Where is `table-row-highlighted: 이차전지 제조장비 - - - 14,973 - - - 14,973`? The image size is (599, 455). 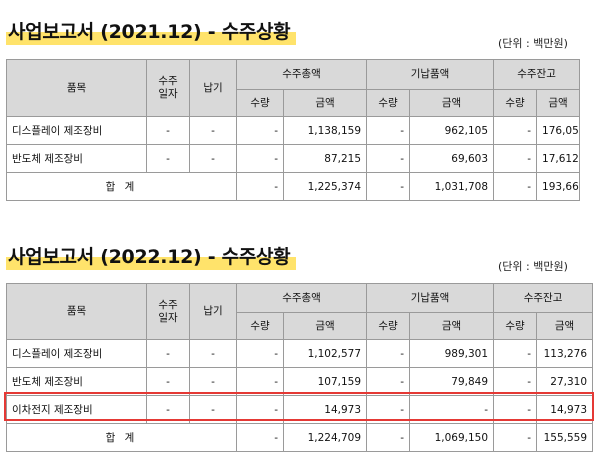
table-row-highlighted: 이차전지 제조장비 - - - 14,973 - - - 14,973 is located at coordinates (300, 409).